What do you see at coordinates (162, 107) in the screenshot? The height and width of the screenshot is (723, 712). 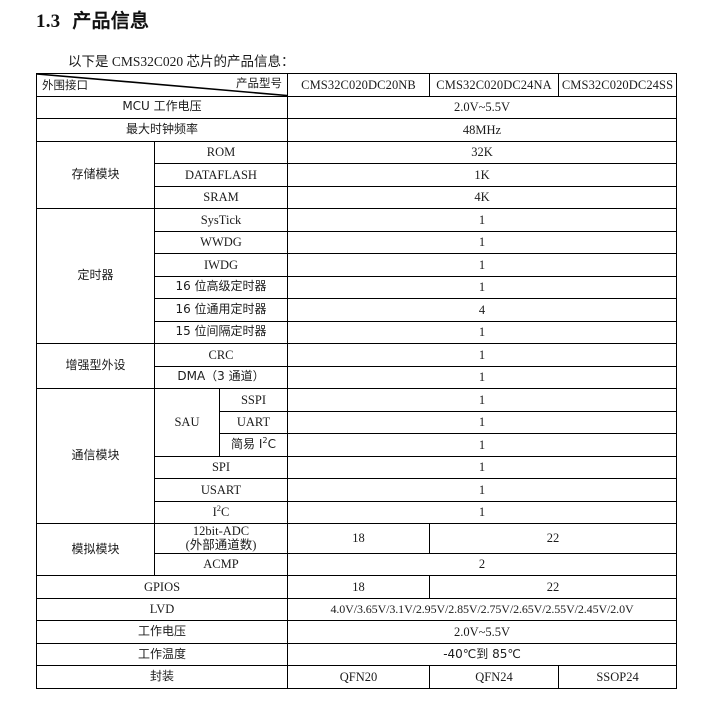 I see `row-label-mcu-voltage: MCU 工作电压` at bounding box center [162, 107].